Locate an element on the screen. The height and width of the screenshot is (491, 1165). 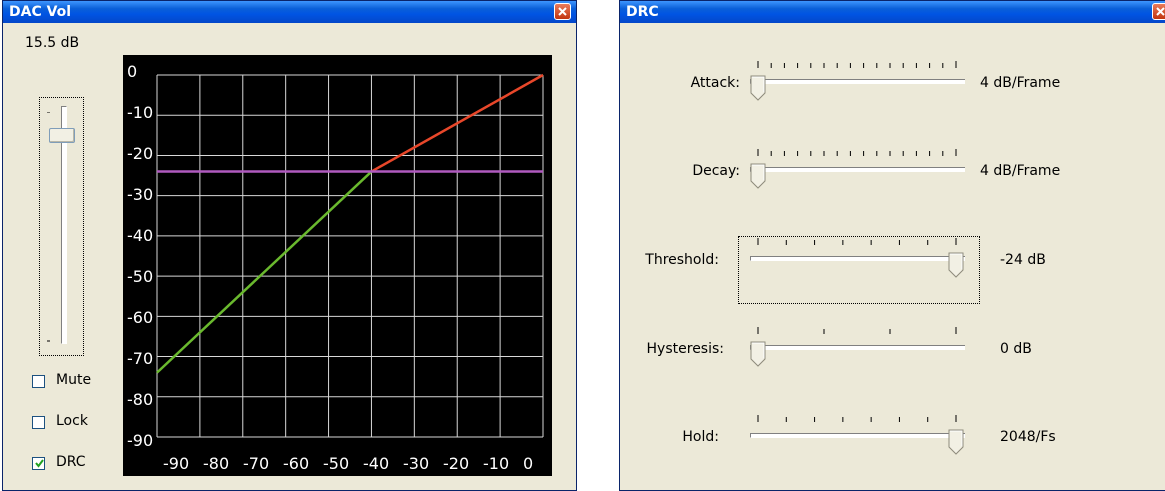
y-tick-label: -50 is located at coordinates (140, 276).